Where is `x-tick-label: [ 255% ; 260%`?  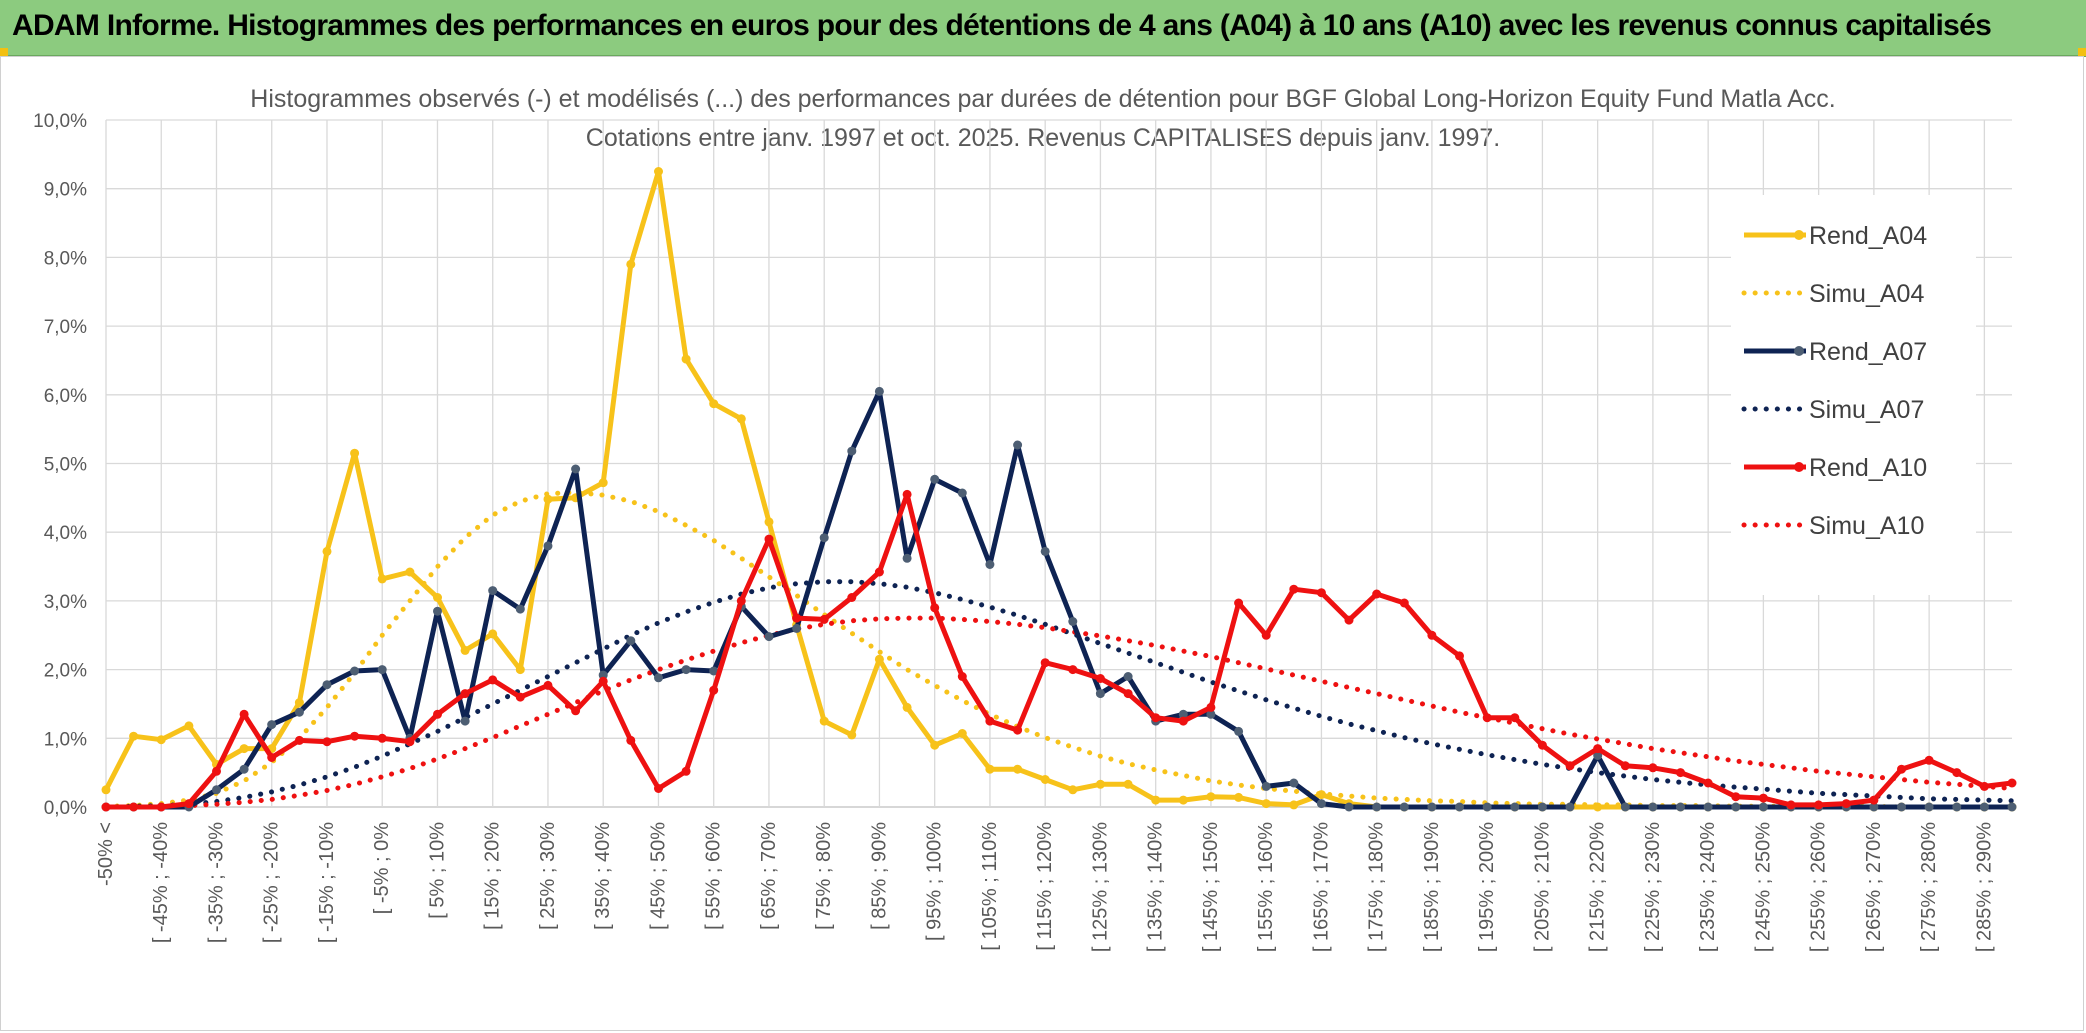 x-tick-label: [ 255% ; 260% is located at coordinates (1819, 887).